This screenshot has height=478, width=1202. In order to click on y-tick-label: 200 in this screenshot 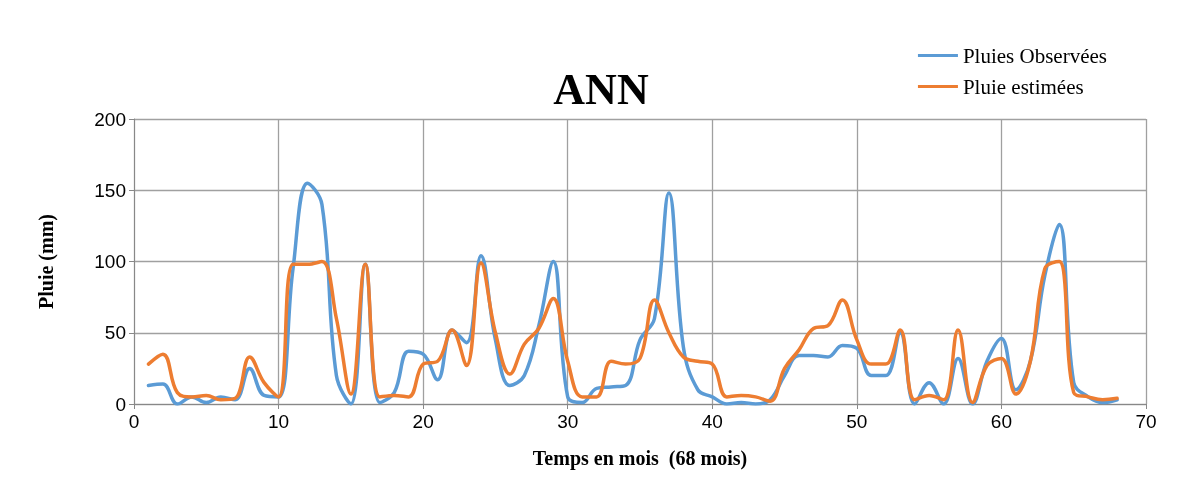, I will do `click(110, 119)`.